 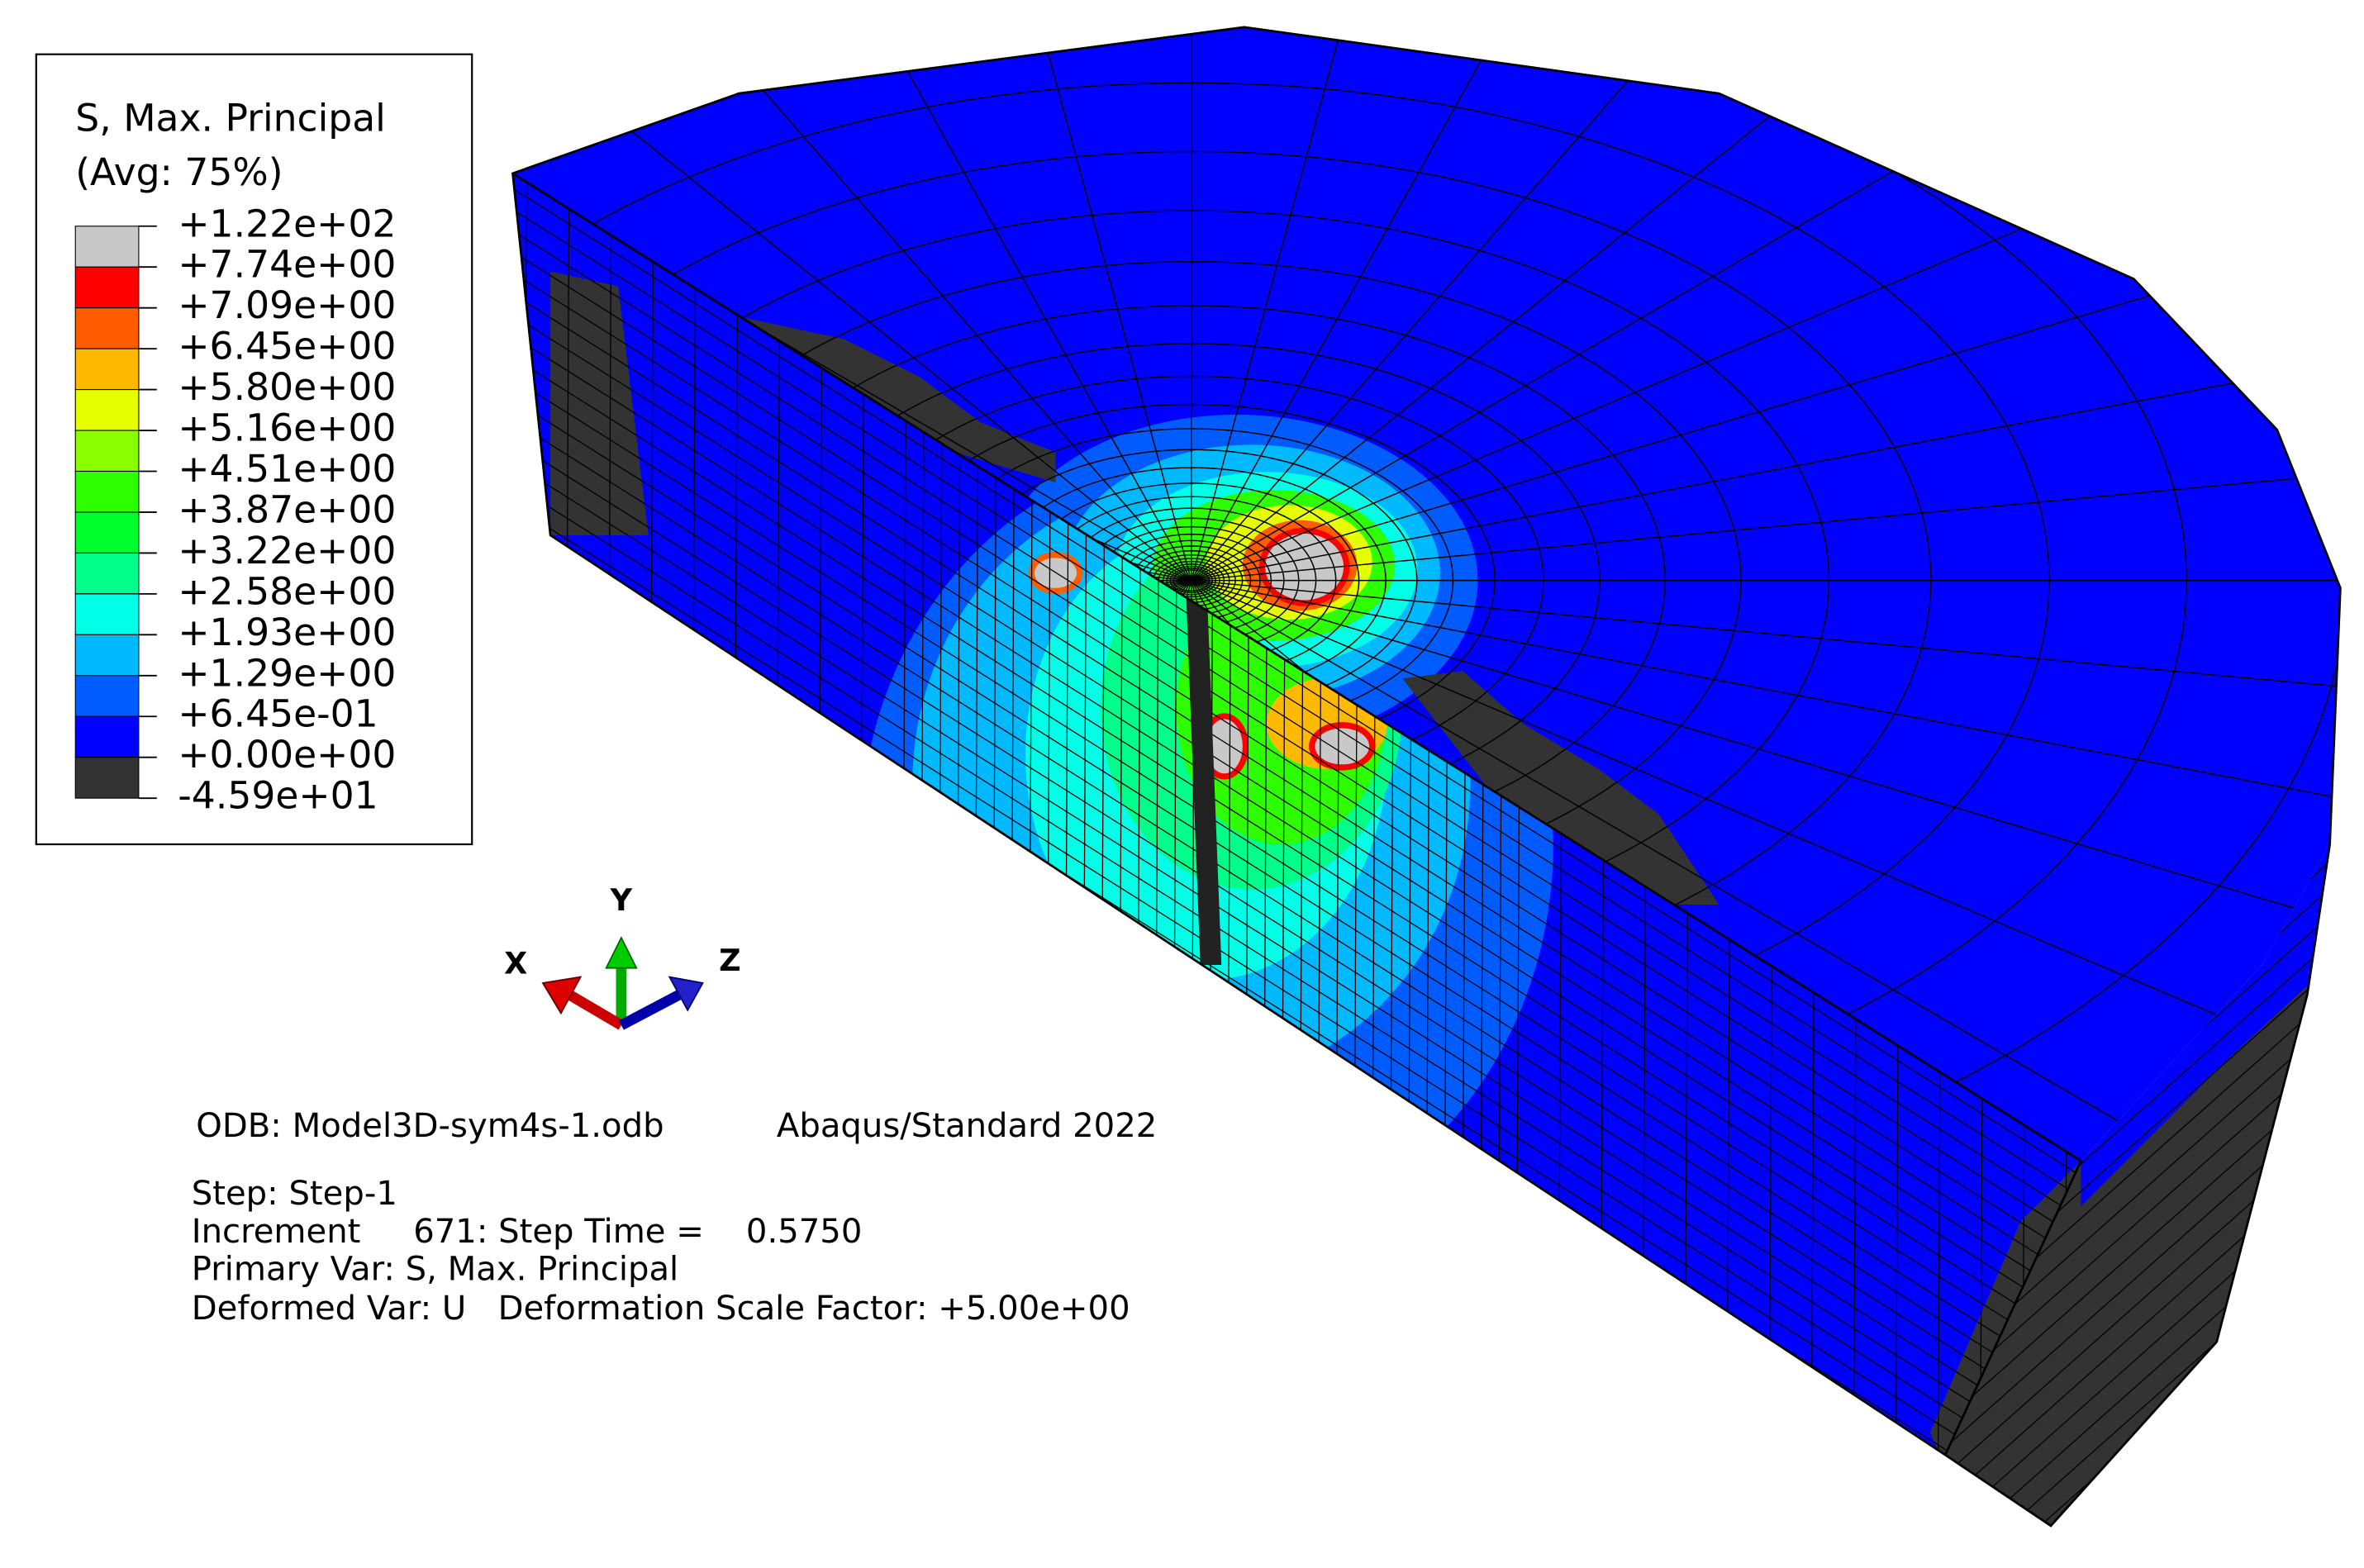 I want to click on triad-x-label: X, so click(x=515, y=964).